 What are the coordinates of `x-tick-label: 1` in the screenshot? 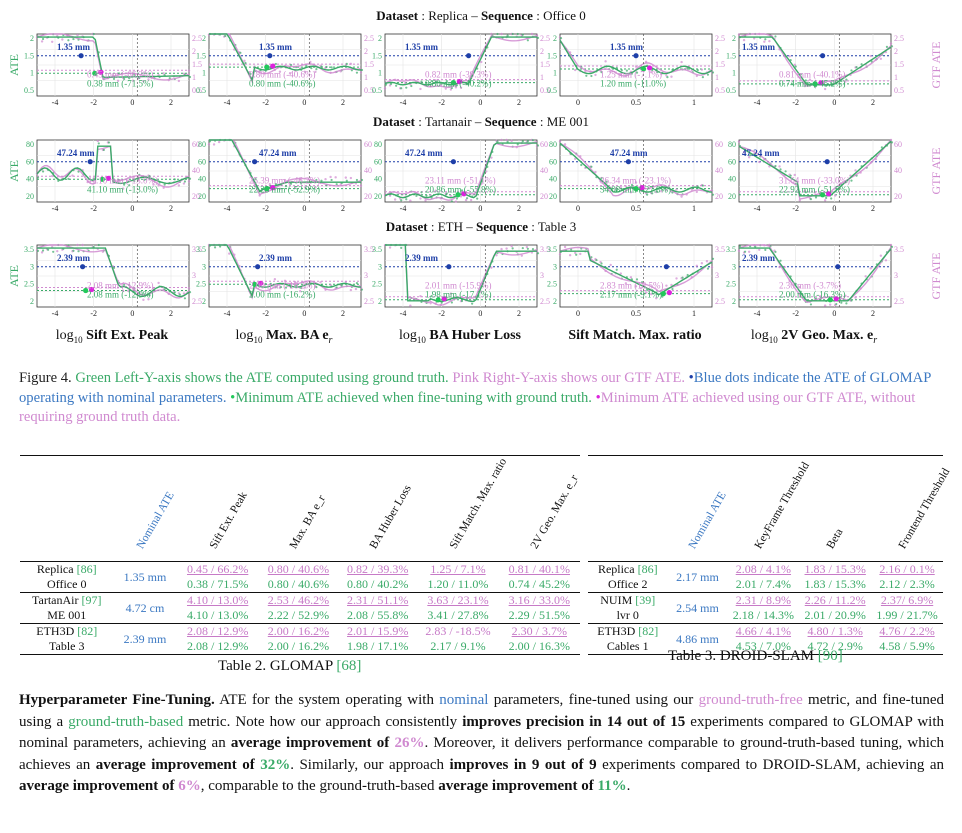 It's located at (694, 102).